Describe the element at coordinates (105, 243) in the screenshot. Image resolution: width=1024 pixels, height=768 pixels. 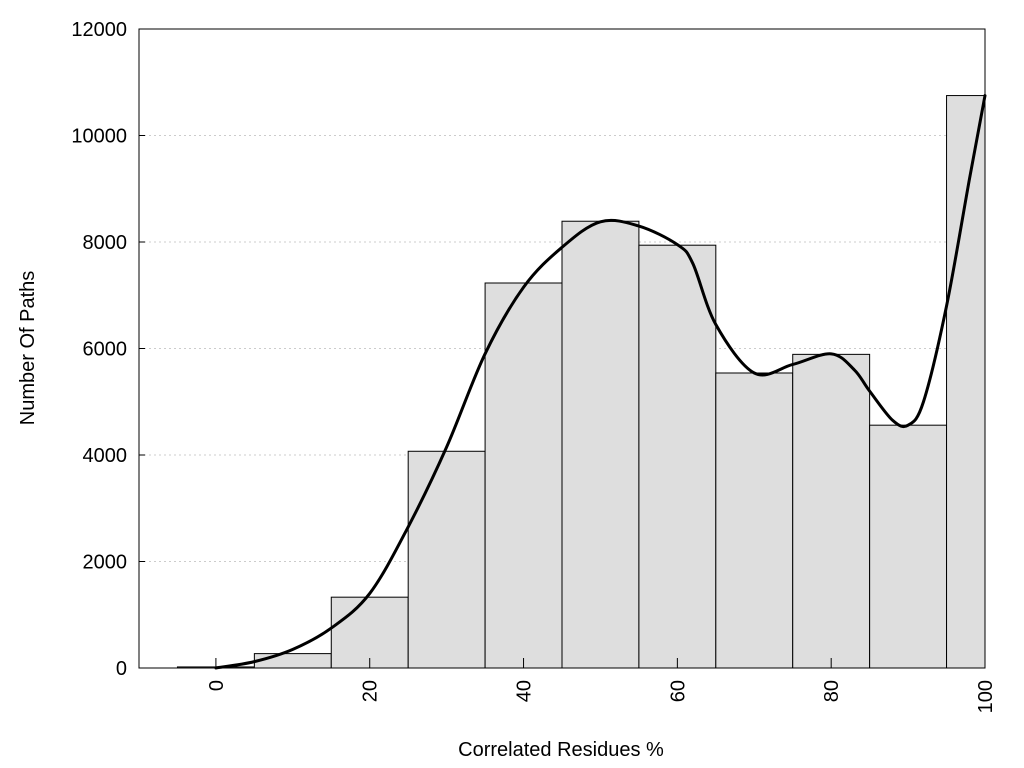
I see `y-tick-label: 8000` at that location.